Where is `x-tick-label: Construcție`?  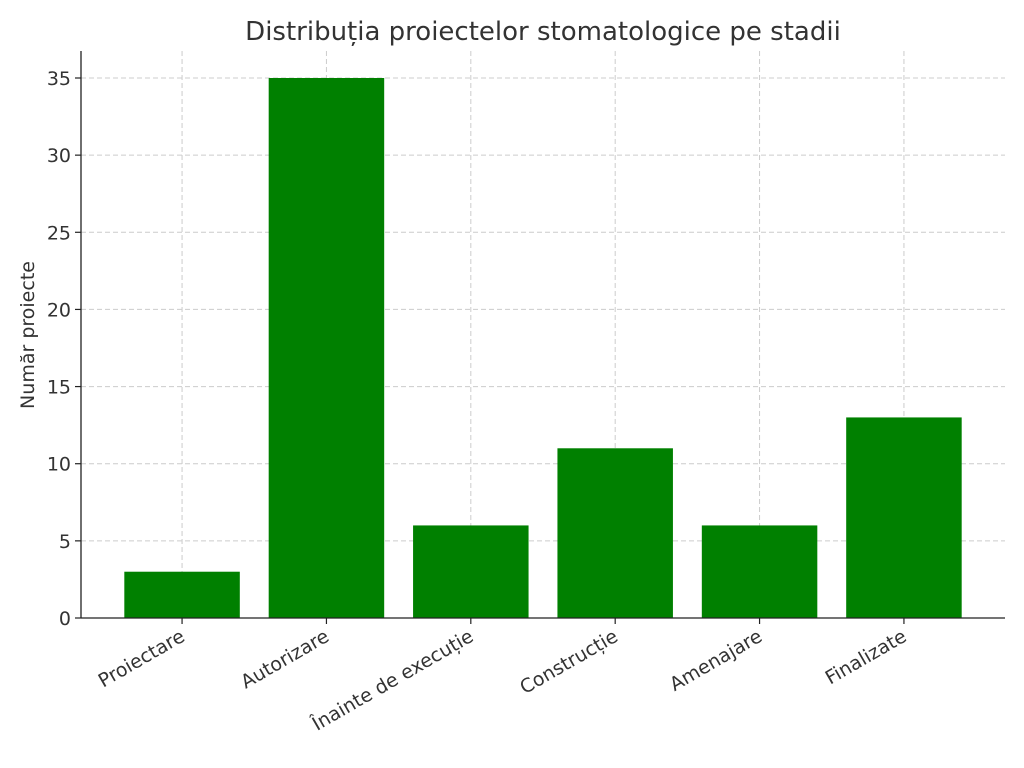
x-tick-label: Construcție is located at coordinates (568, 662).